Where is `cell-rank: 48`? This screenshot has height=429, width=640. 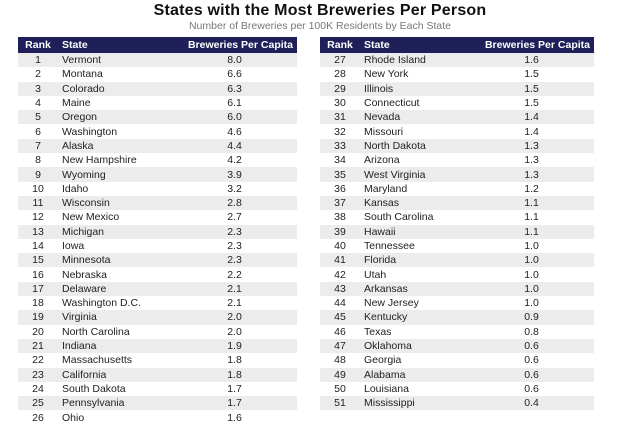
cell-rank: 48 is located at coordinates (340, 360).